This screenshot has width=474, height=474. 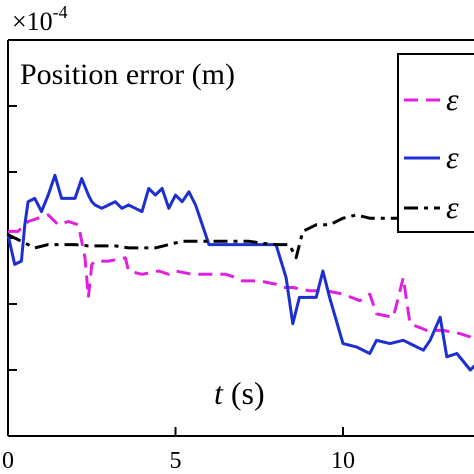 I want to click on legend: εεε, so click(x=435, y=143).